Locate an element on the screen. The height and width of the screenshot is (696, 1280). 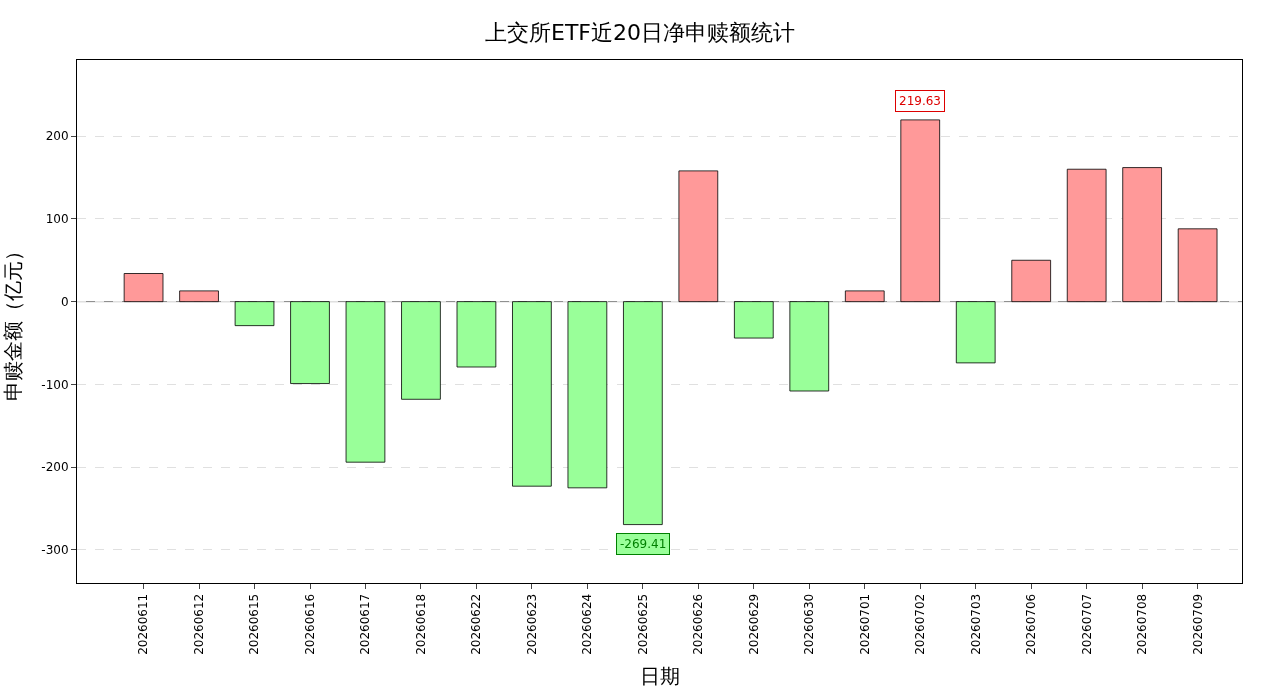
x-tick-label: 20260622 is located at coordinates (476, 624).